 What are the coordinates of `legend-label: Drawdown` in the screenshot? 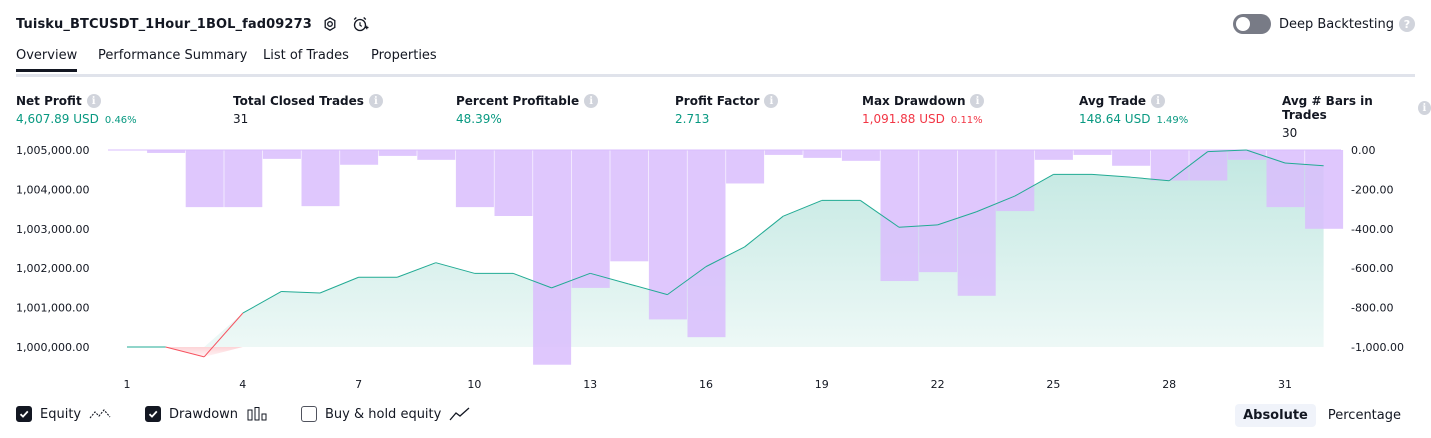 It's located at (204, 414).